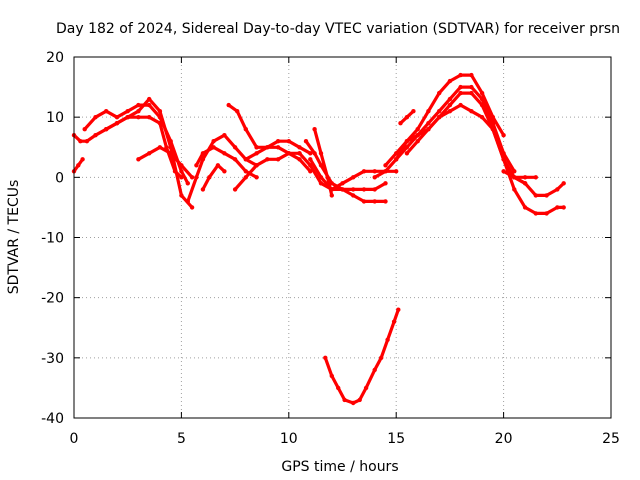 The image size is (640, 480). Describe the element at coordinates (181, 439) in the screenshot. I see `x-tick-label: 5` at that location.